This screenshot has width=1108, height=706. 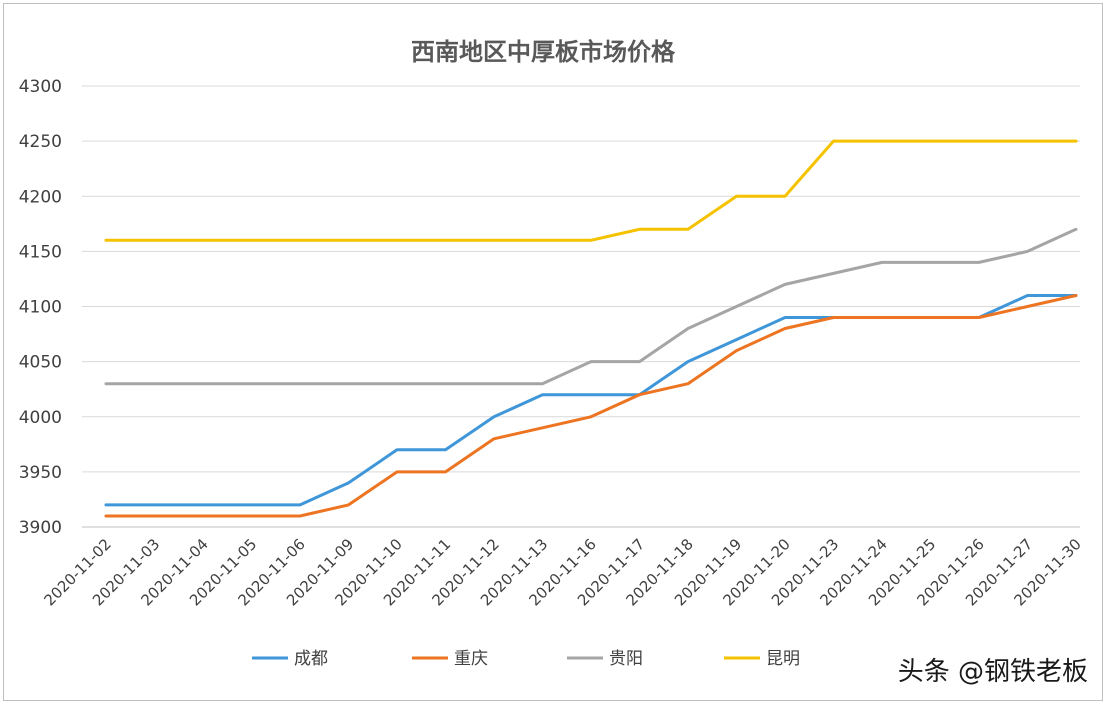 What do you see at coordinates (311, 659) in the screenshot?
I see `legend-label: 成都` at bounding box center [311, 659].